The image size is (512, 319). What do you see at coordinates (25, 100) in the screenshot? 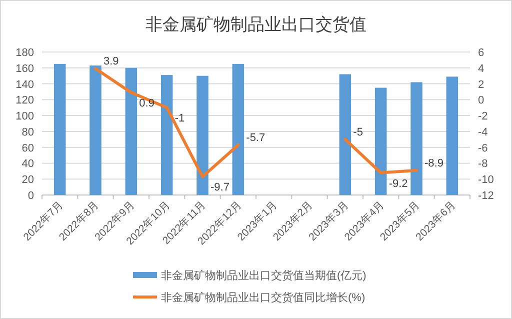
I see `y-tick-label: 120` at bounding box center [25, 100].